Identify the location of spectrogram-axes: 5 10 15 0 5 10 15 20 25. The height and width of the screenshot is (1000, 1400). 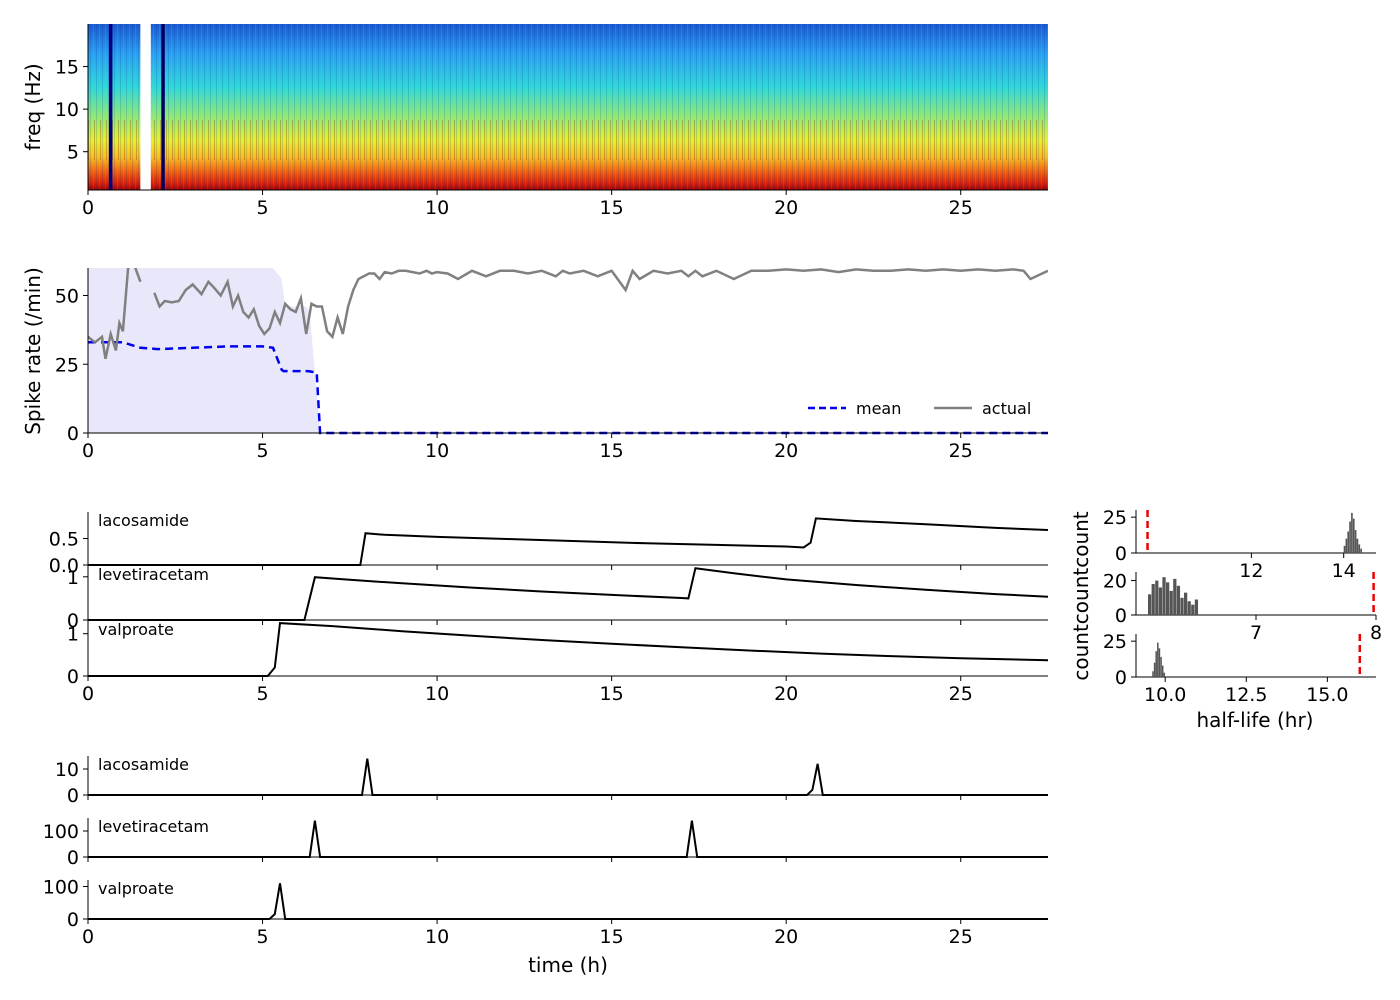
(551, 121).